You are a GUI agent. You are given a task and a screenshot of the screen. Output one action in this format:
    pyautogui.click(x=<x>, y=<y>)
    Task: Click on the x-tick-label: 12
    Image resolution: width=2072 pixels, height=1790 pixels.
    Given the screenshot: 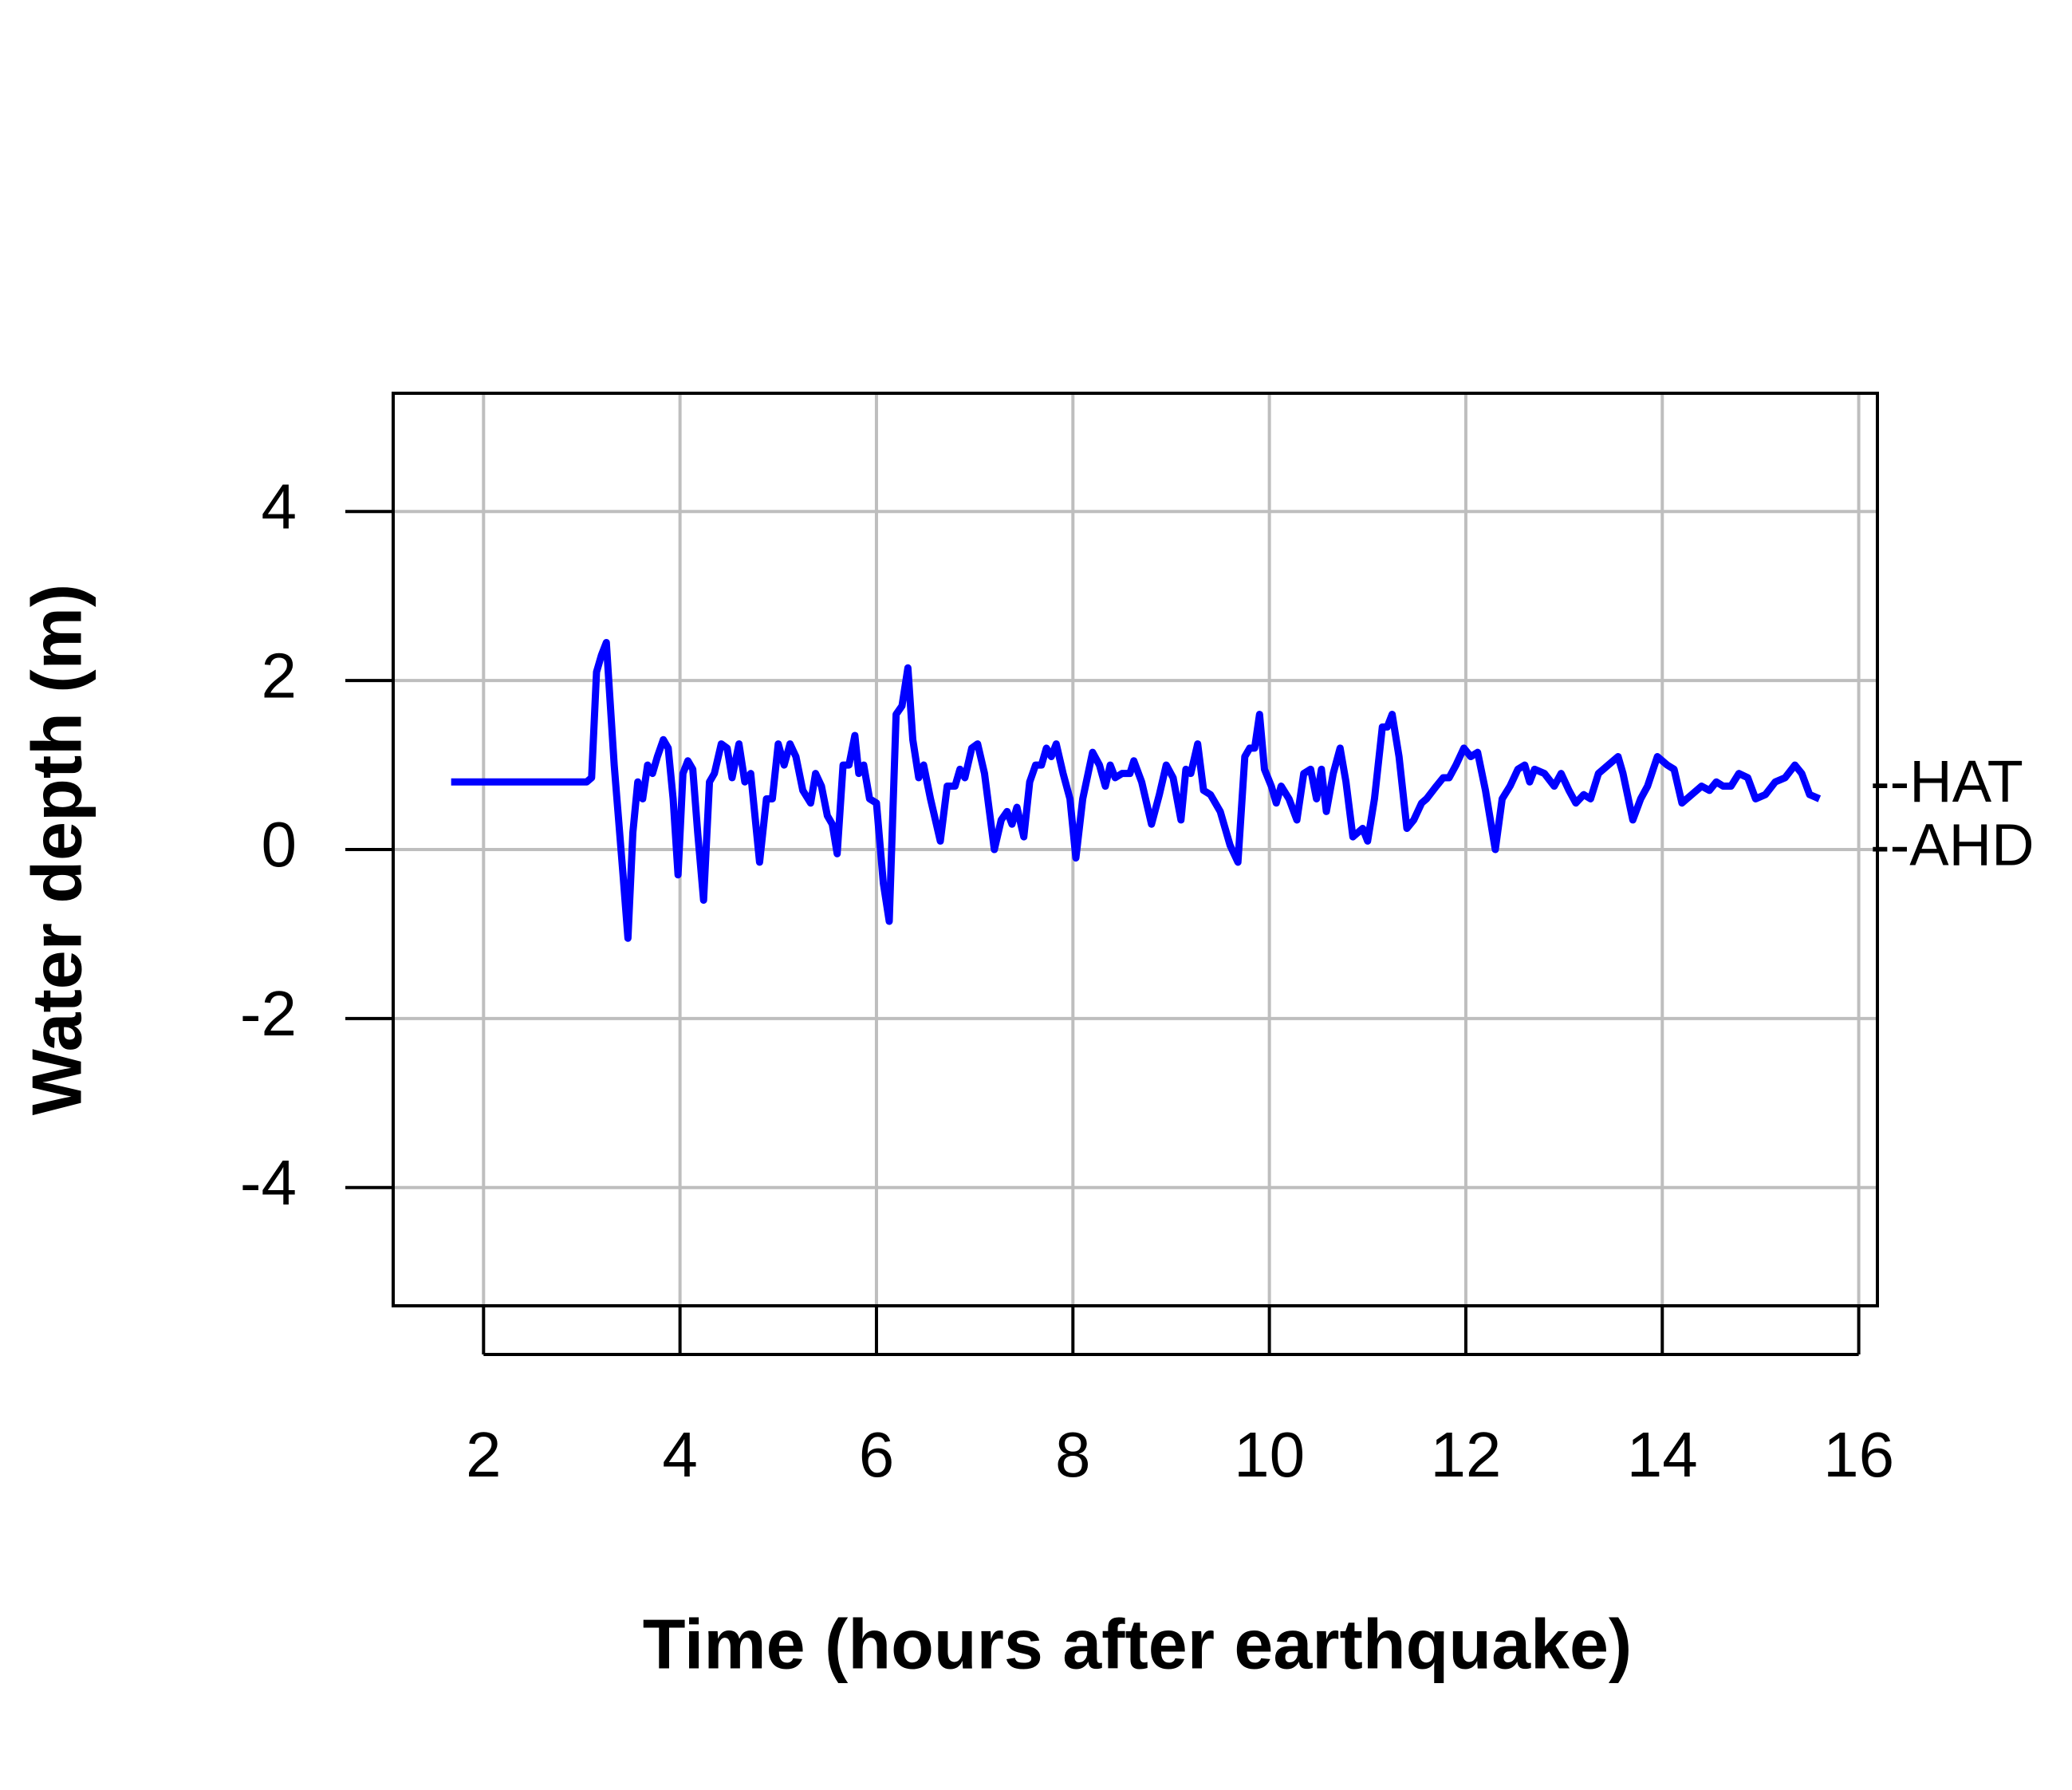 What is the action you would take?
    pyautogui.click(x=1465, y=1454)
    